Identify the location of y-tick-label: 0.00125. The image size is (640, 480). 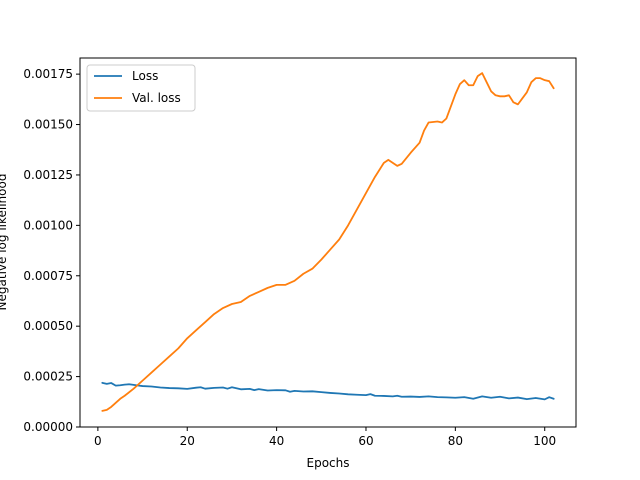
(48, 175).